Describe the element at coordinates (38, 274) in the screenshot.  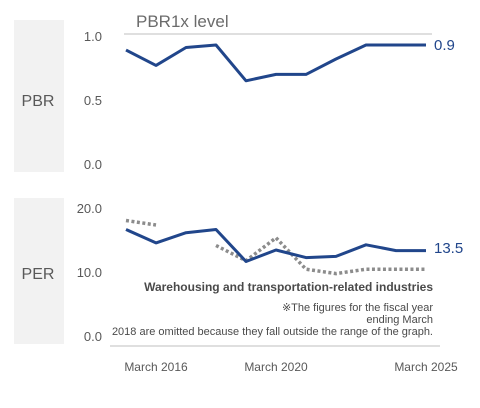
I see `per-panel-label: PER` at that location.